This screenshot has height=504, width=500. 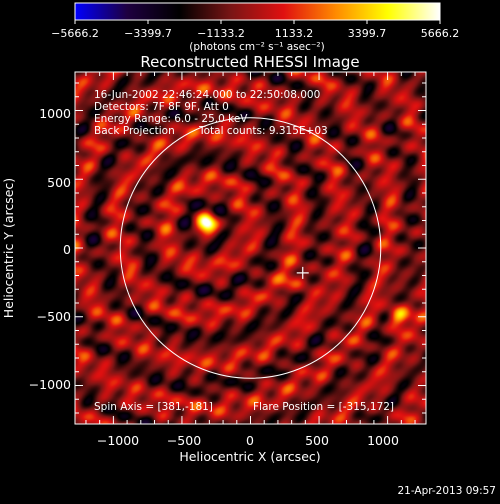 I want to click on colorbar-tick-label-3: 1133.2, so click(x=294, y=33).